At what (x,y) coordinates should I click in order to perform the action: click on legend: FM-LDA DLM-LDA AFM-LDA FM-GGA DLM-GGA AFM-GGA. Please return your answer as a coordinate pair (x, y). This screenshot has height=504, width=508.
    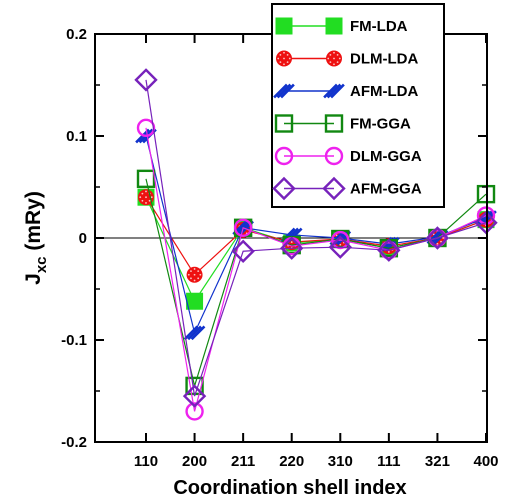
    Looking at the image, I should click on (358, 105).